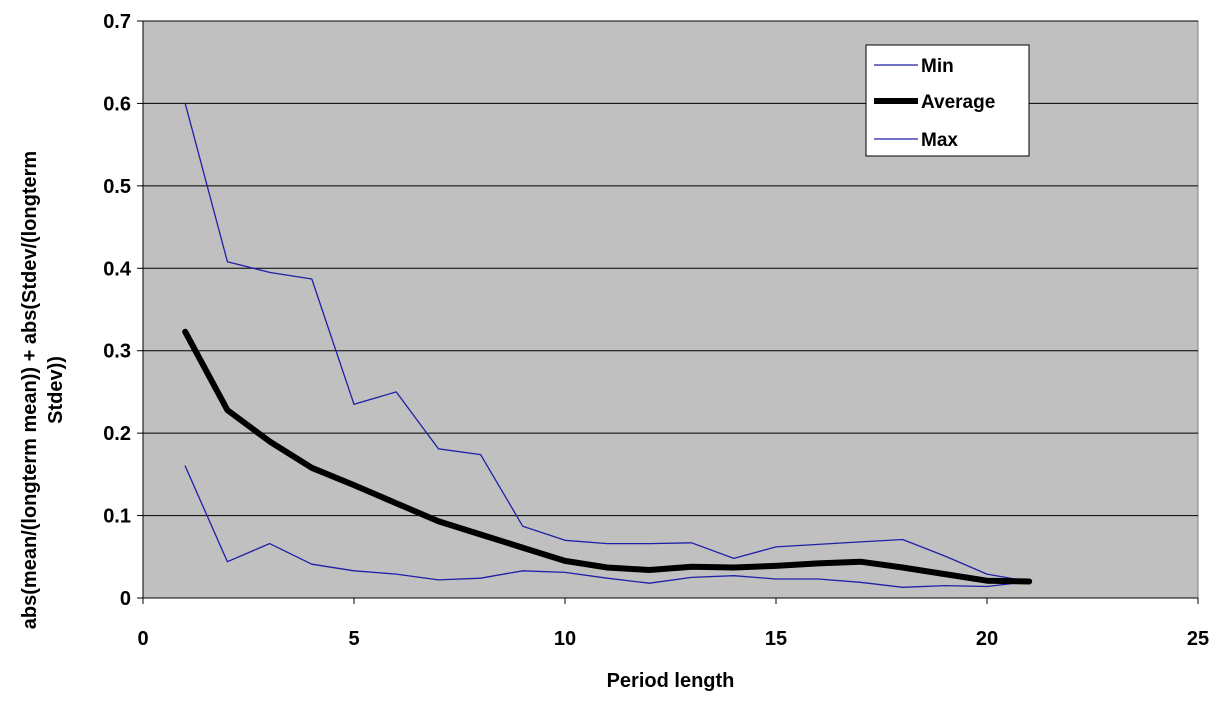 The image size is (1220, 713). Describe the element at coordinates (565, 639) in the screenshot. I see `x-tick-label-2: 10` at that location.